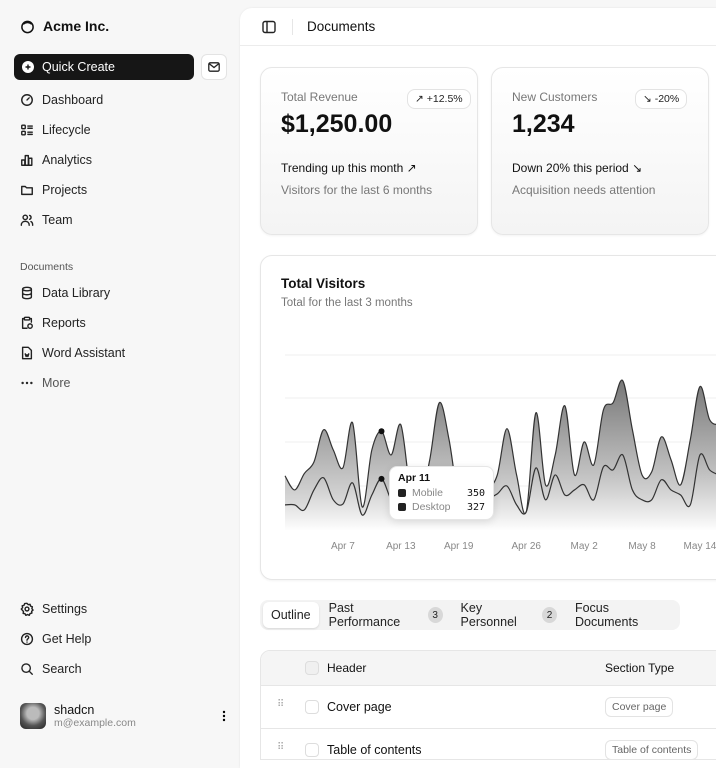  What do you see at coordinates (357, 190) in the screenshot?
I see `card-subtext: Visitors for the last 6 months` at bounding box center [357, 190].